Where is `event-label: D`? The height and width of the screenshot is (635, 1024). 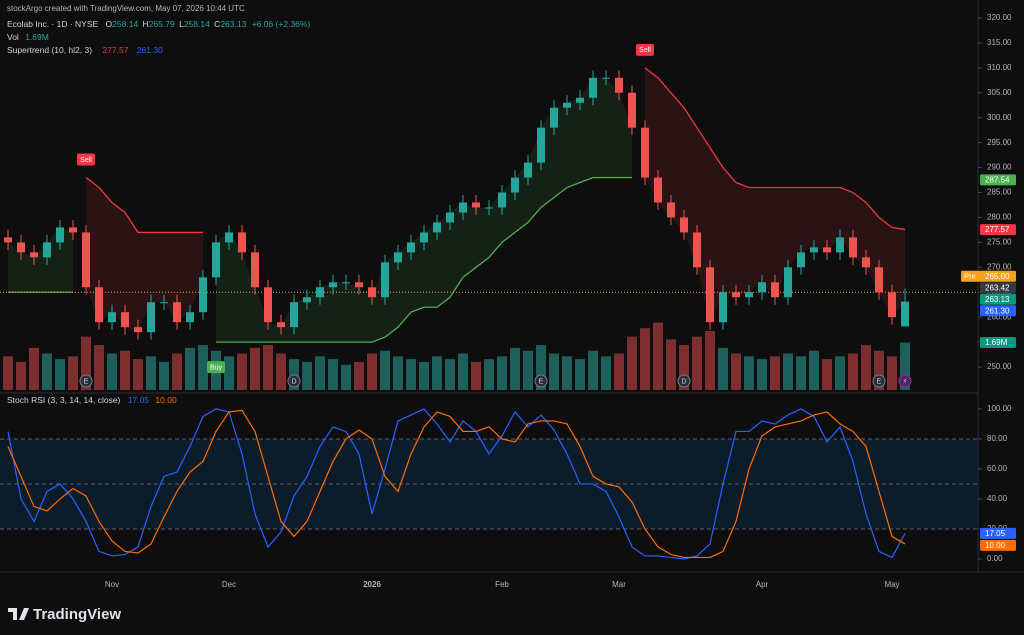
event-label: D is located at coordinates (683, 381).